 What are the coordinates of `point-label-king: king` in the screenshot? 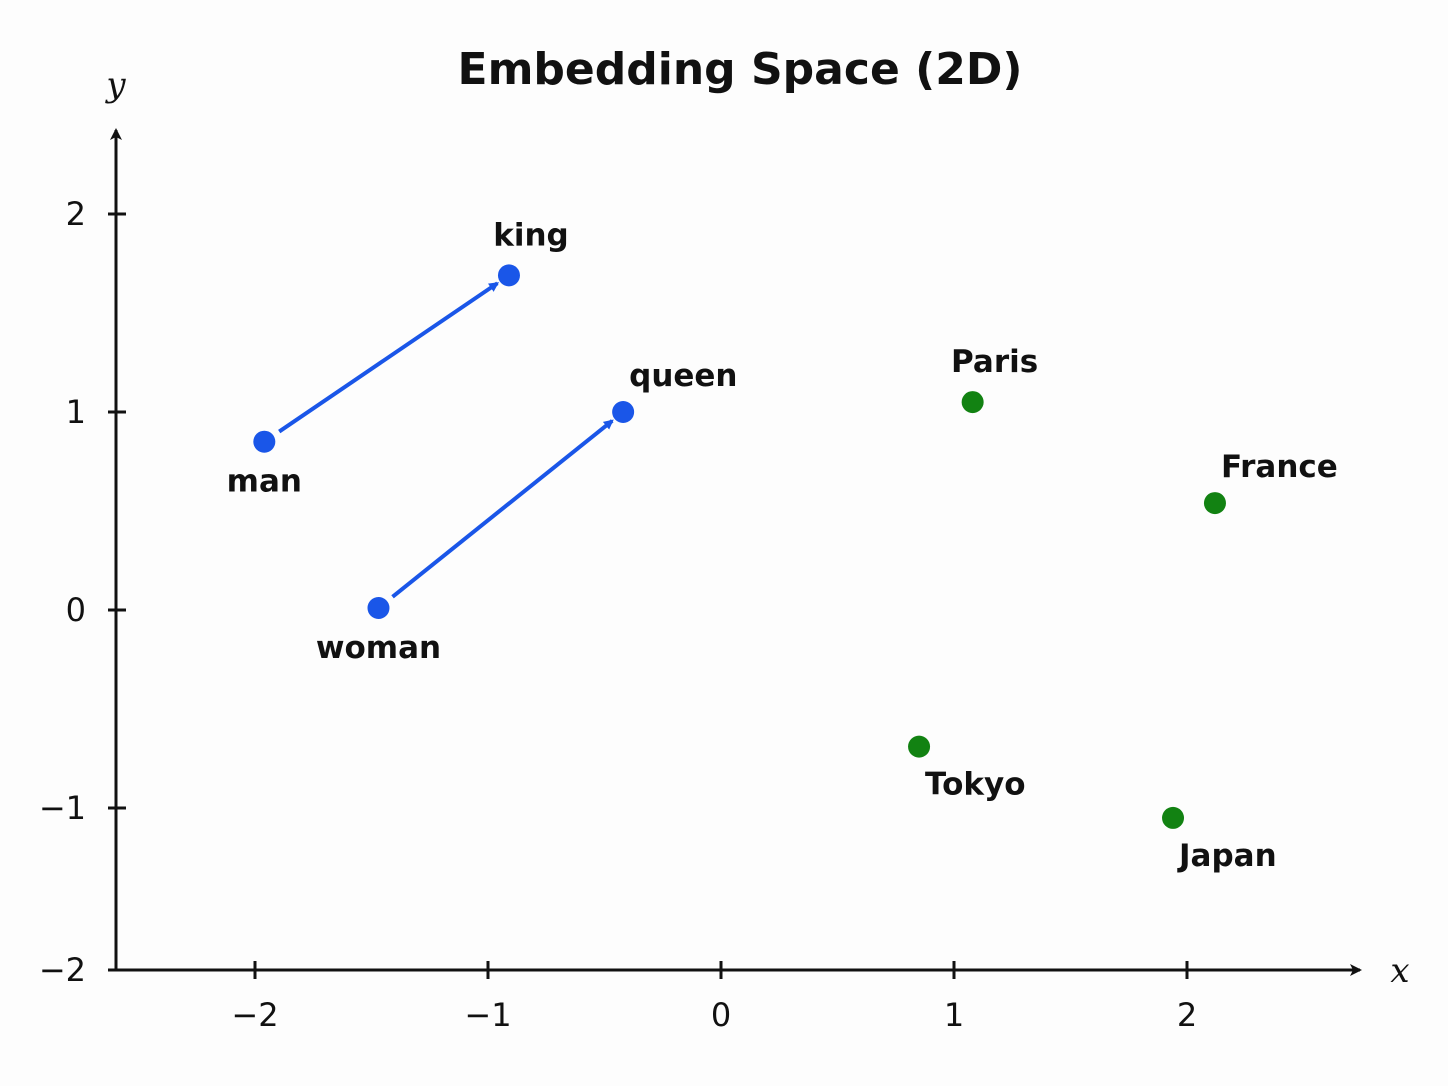 It's located at (531, 235).